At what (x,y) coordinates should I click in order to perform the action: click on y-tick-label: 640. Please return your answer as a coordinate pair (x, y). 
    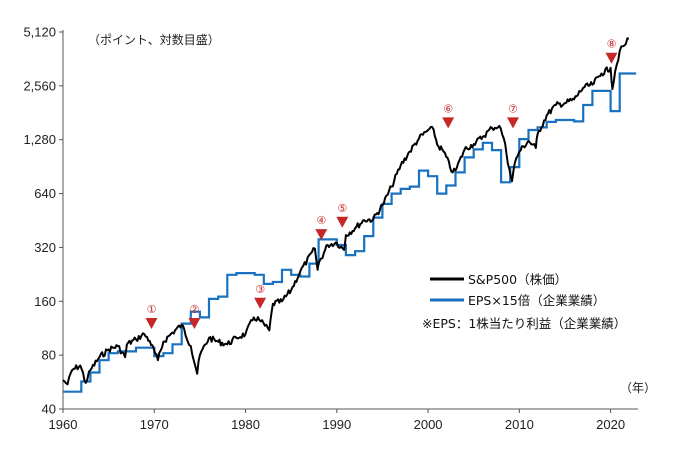
    Looking at the image, I should click on (45, 193).